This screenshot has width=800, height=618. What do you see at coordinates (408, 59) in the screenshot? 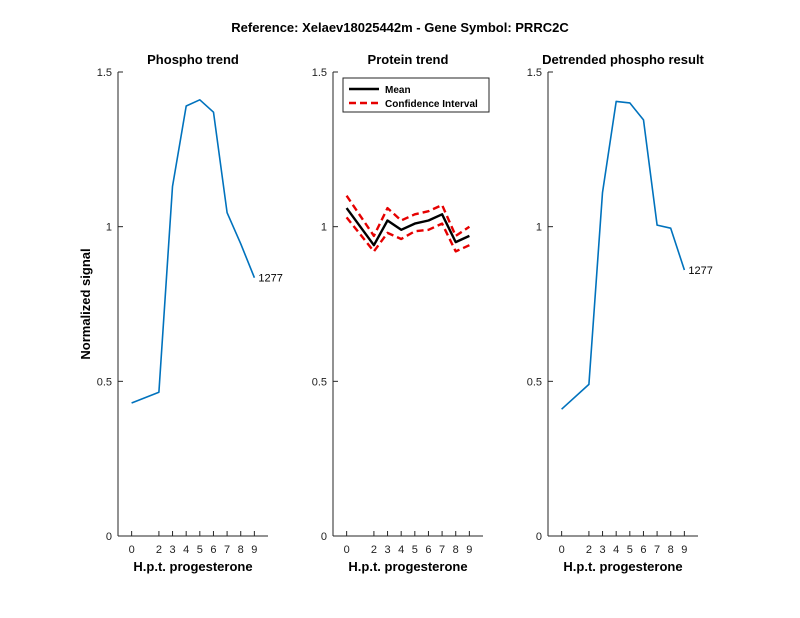
I see `panel-title: Protein trend` at bounding box center [408, 59].